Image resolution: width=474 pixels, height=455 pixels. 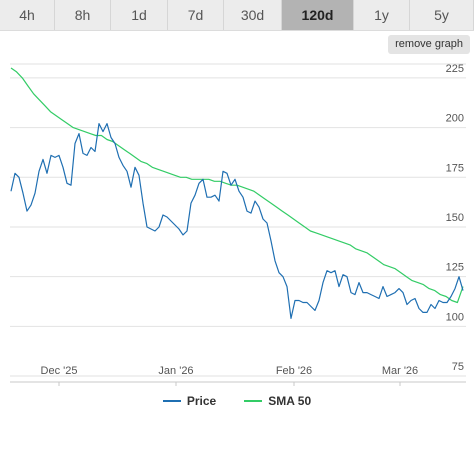 I want to click on x-tick-label: Mar '26, so click(x=400, y=371).